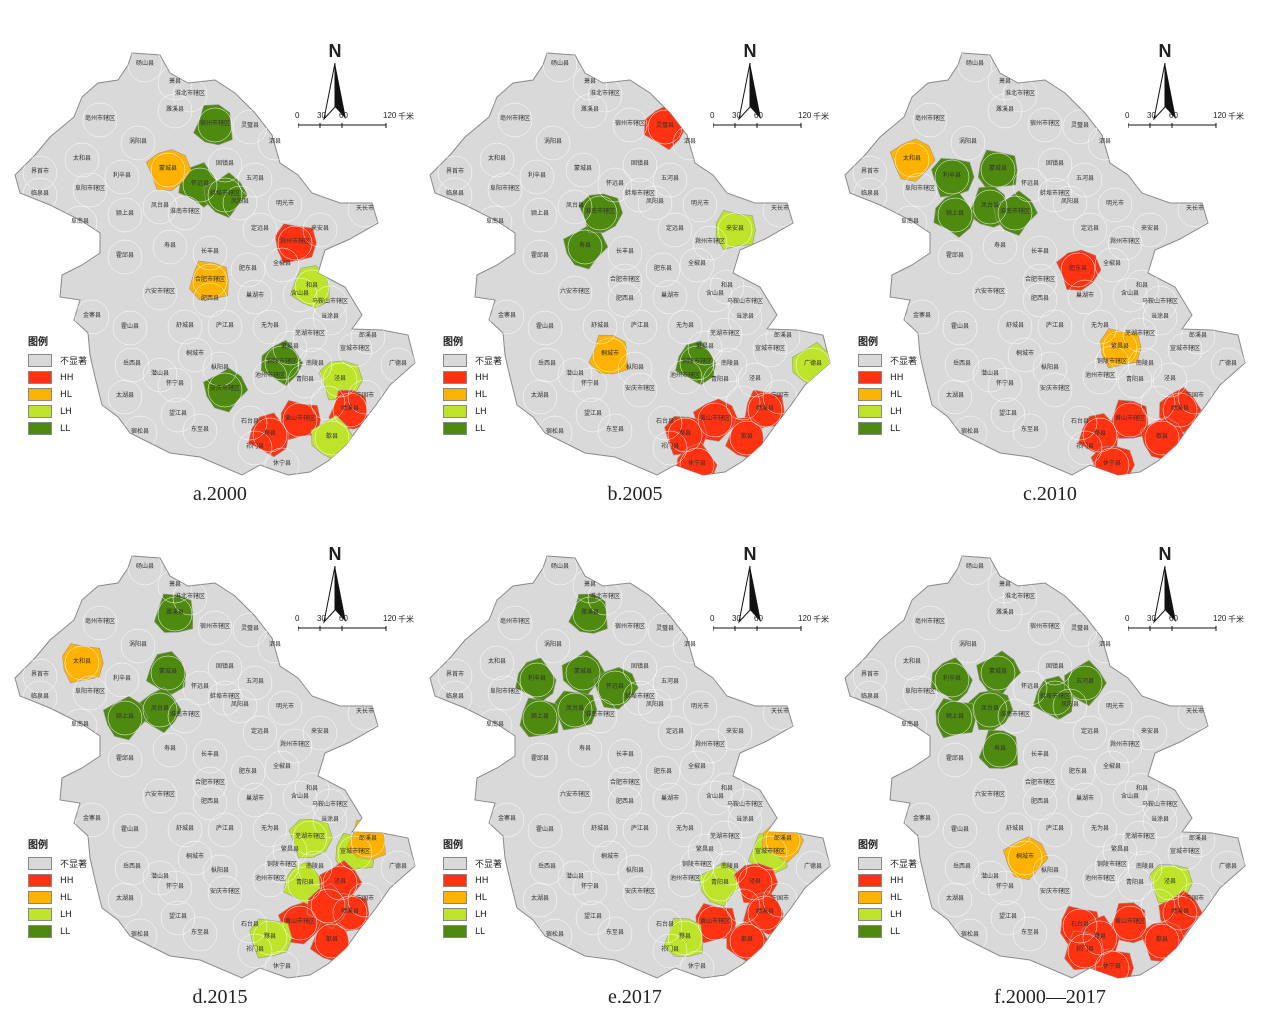 The width and height of the screenshot is (1268, 1028). What do you see at coordinates (1145, 866) in the screenshot?
I see `county-label: 南陵县` at bounding box center [1145, 866].